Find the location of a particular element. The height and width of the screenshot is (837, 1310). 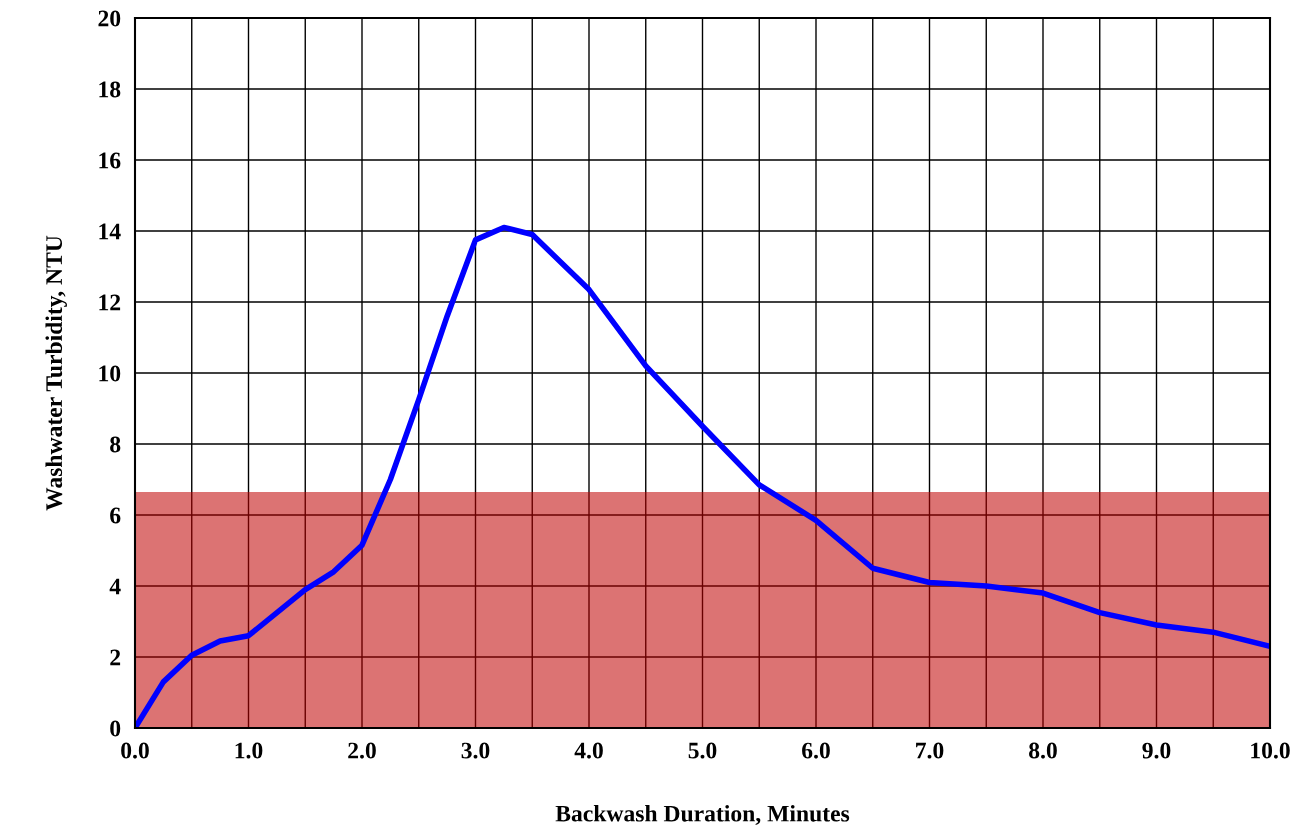

x-tick-label: 1.0 is located at coordinates (249, 750).